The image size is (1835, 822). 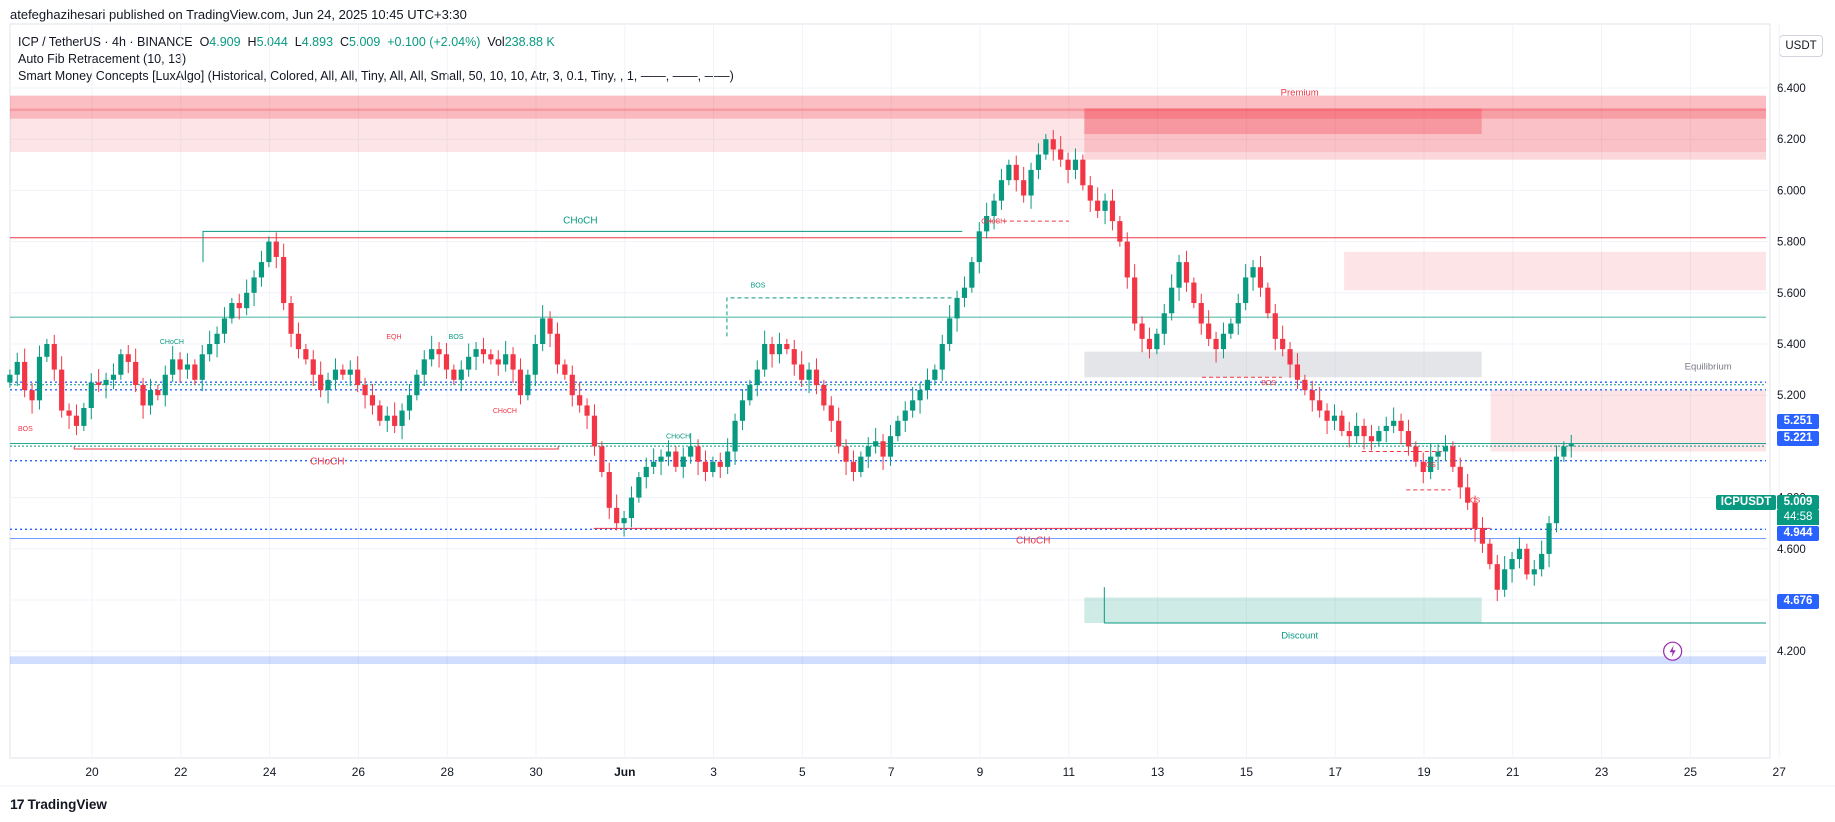 What do you see at coordinates (505, 411) in the screenshot?
I see `choch-label-red-left: CHoCH` at bounding box center [505, 411].